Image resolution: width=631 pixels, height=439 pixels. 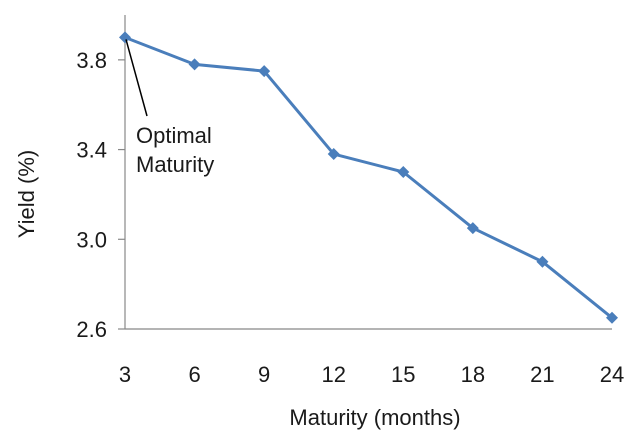 What do you see at coordinates (612, 374) in the screenshot?
I see `x-tick-label: 24` at bounding box center [612, 374].